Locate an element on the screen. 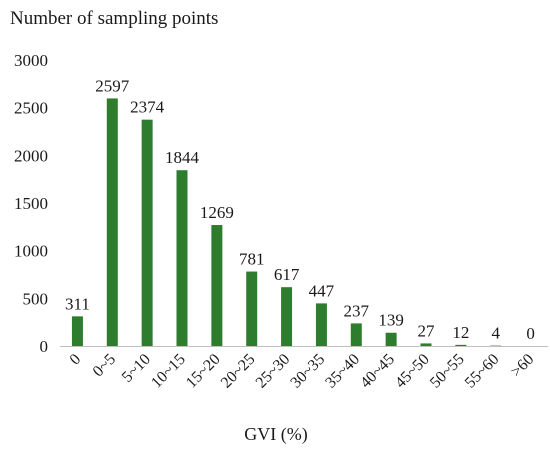  y-tick-label: 1000 is located at coordinates (31, 251).